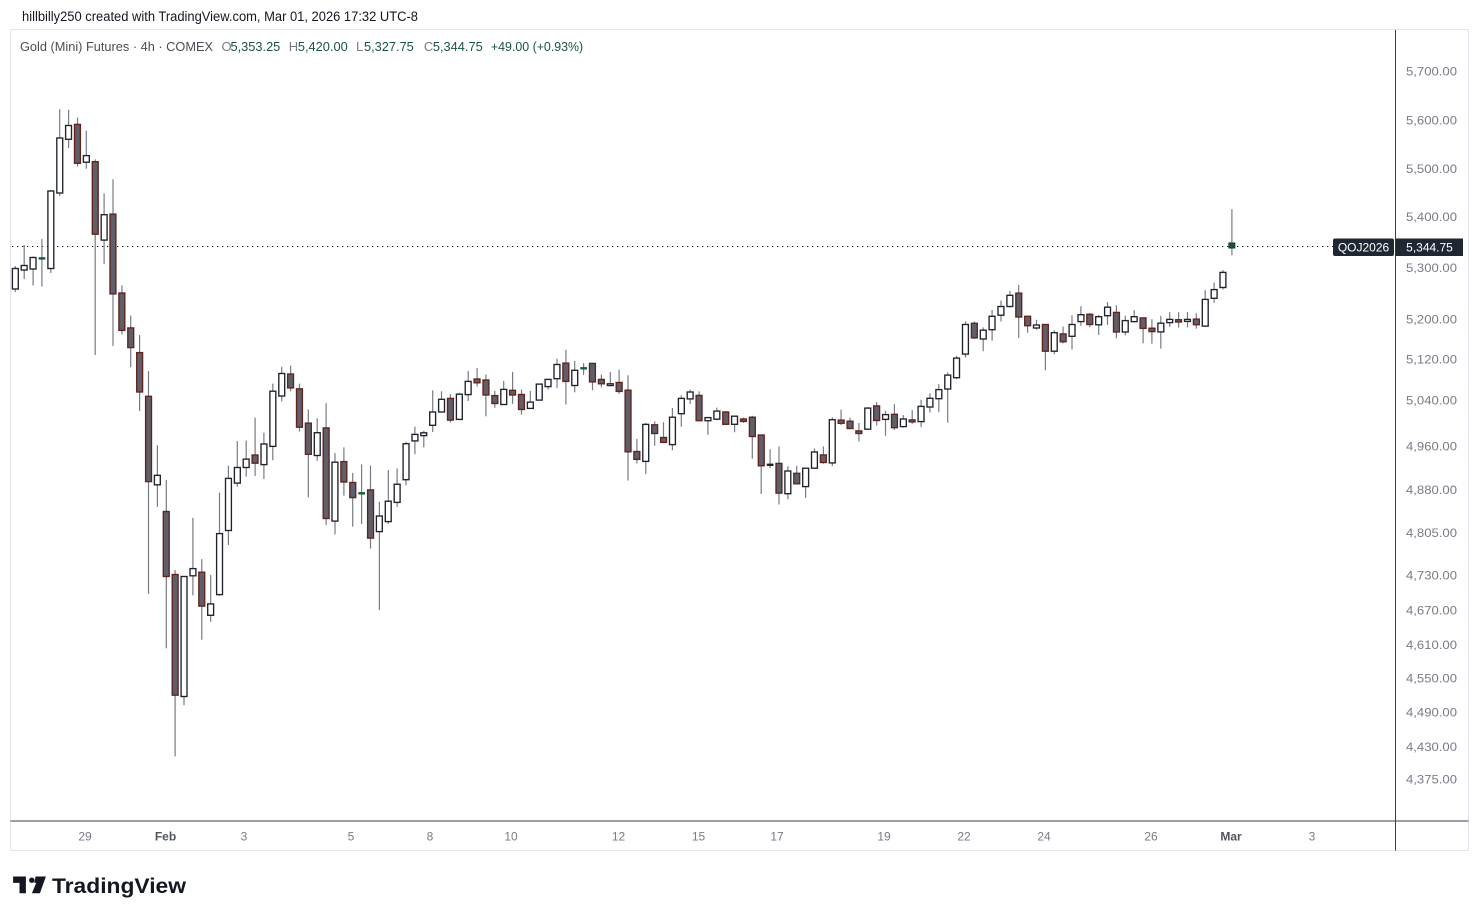 This screenshot has height=918, width=1478. Describe the element at coordinates (537, 46) in the screenshot. I see `svg-text: +49.00 (+0.93%)` at that location.